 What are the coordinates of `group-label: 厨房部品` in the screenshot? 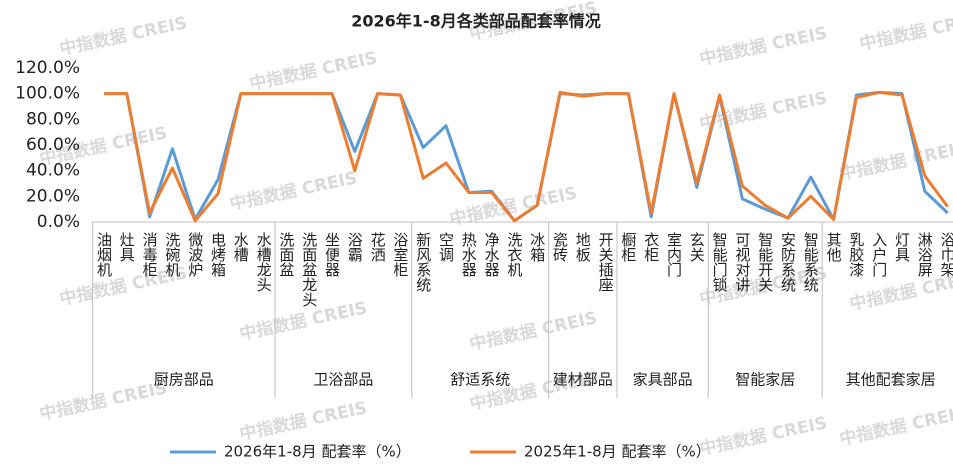 It's located at (184, 380).